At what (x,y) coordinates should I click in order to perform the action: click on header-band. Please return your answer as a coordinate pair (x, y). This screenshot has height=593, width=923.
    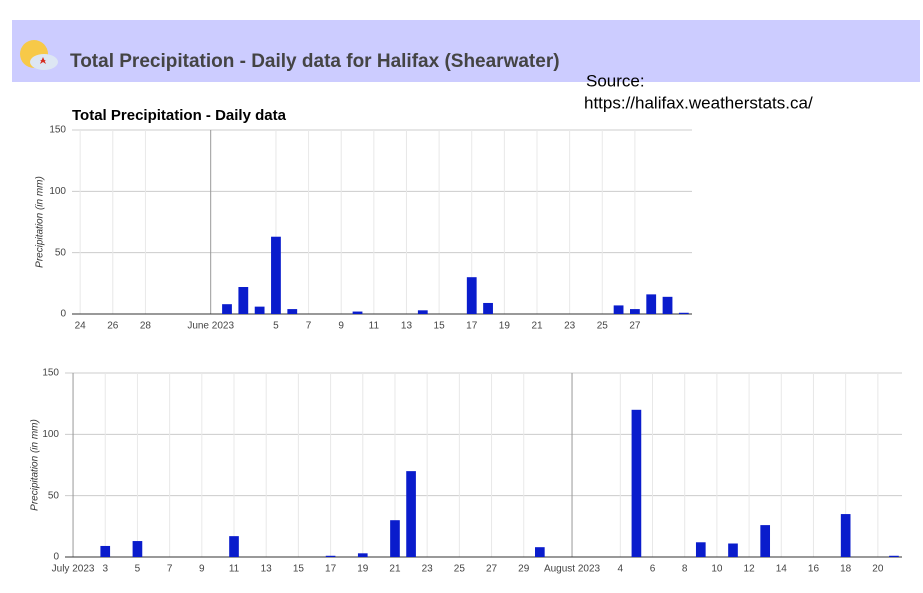
    Looking at the image, I should click on (466, 51).